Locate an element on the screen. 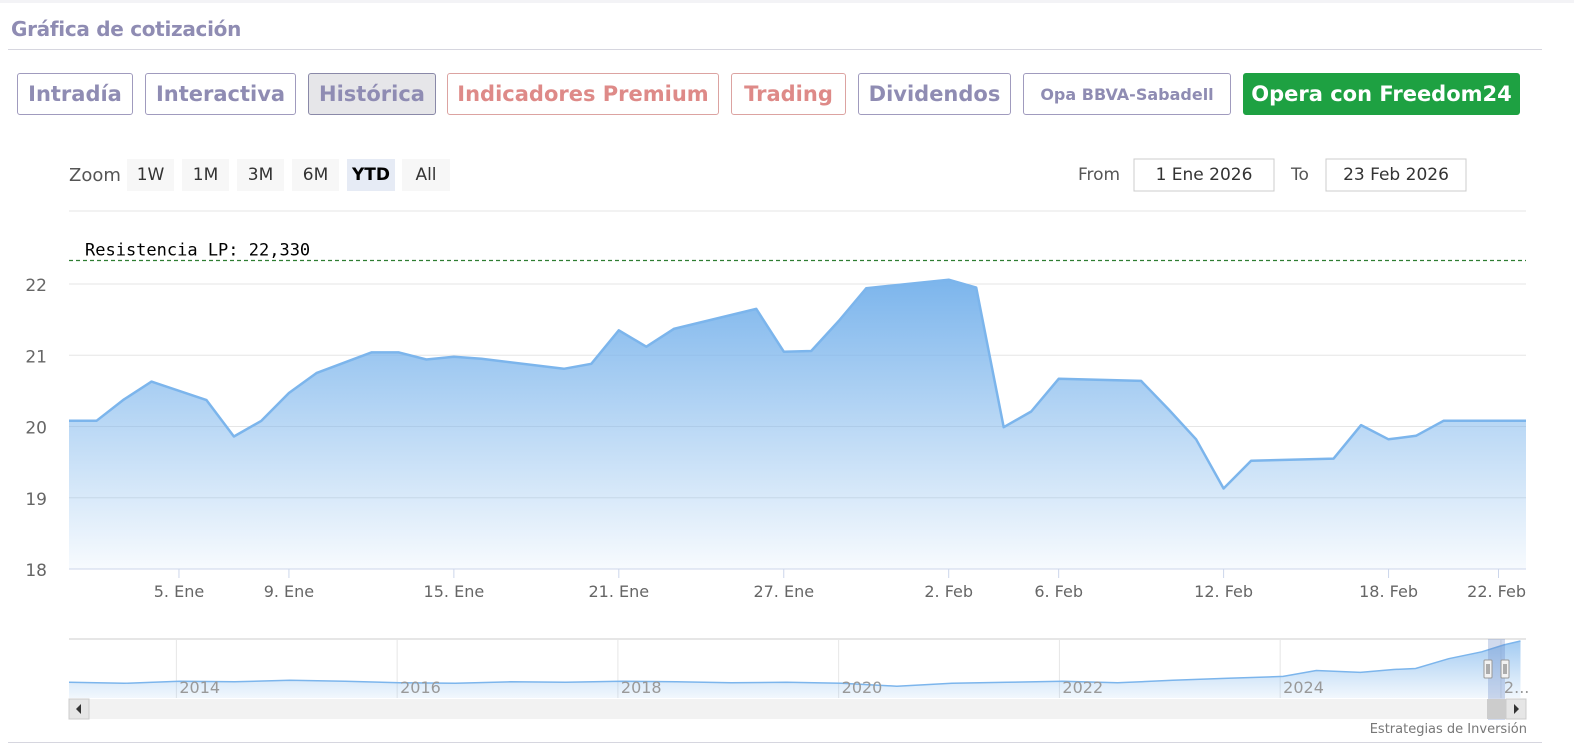 The image size is (1574, 749). zoom-button-label: YTD is located at coordinates (370, 175).